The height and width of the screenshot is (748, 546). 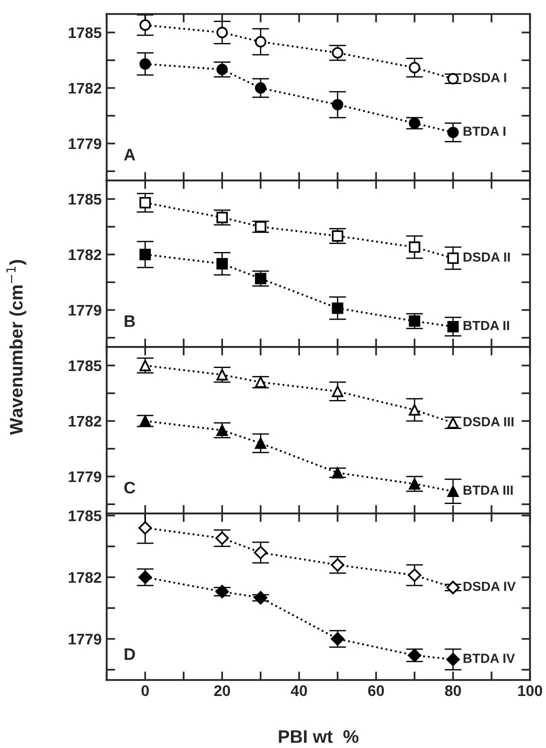 I want to click on series-label: DSDA III, so click(x=489, y=421).